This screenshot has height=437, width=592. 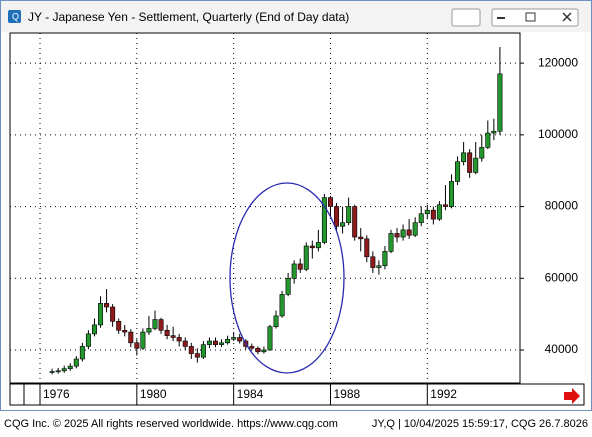 I want to click on scroll-box, so click(x=17, y=394).